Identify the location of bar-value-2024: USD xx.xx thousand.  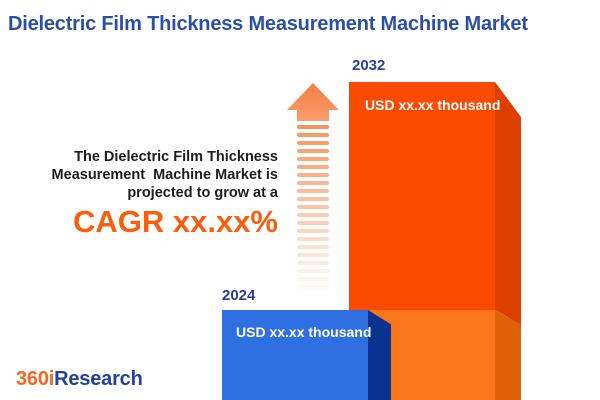
(304, 332).